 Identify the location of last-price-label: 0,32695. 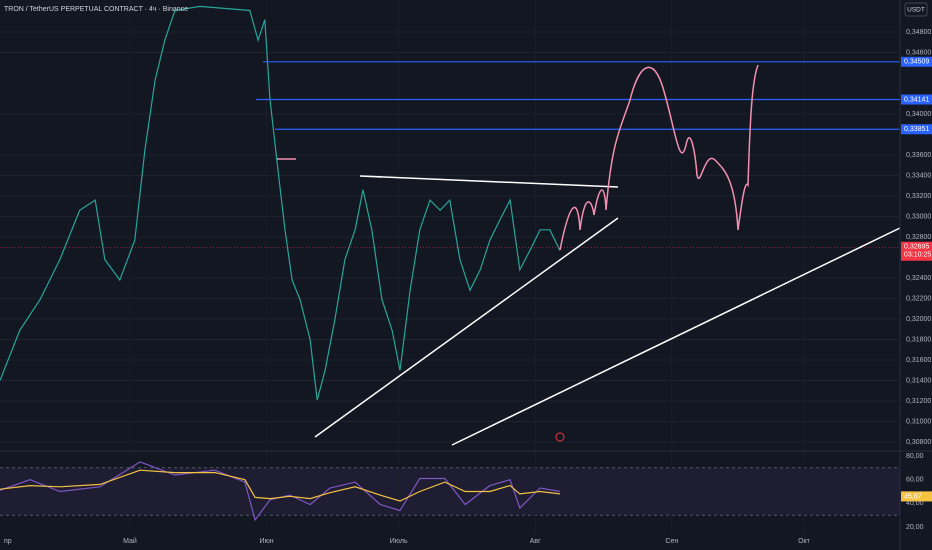
(916, 247).